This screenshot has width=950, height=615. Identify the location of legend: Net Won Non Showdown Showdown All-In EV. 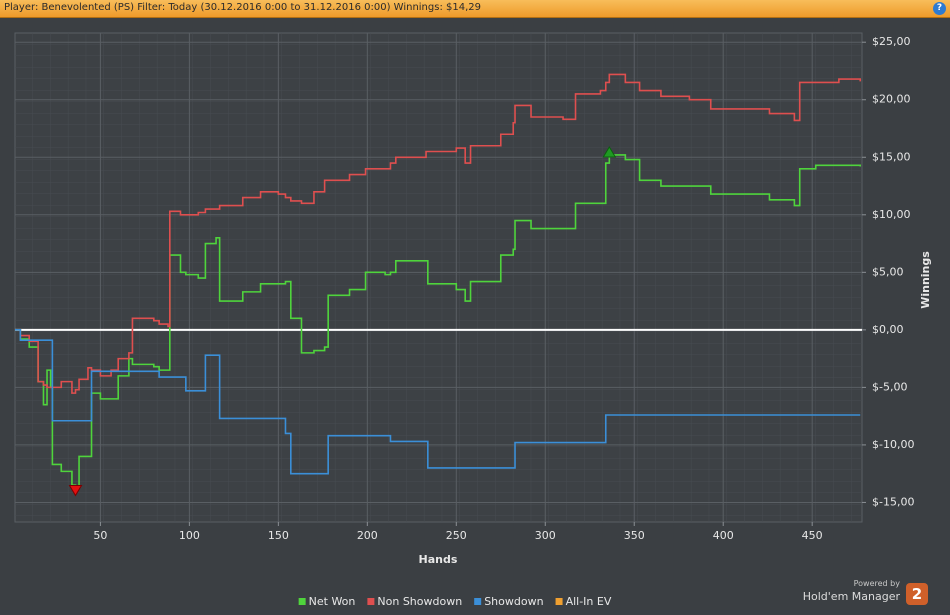
(455, 601).